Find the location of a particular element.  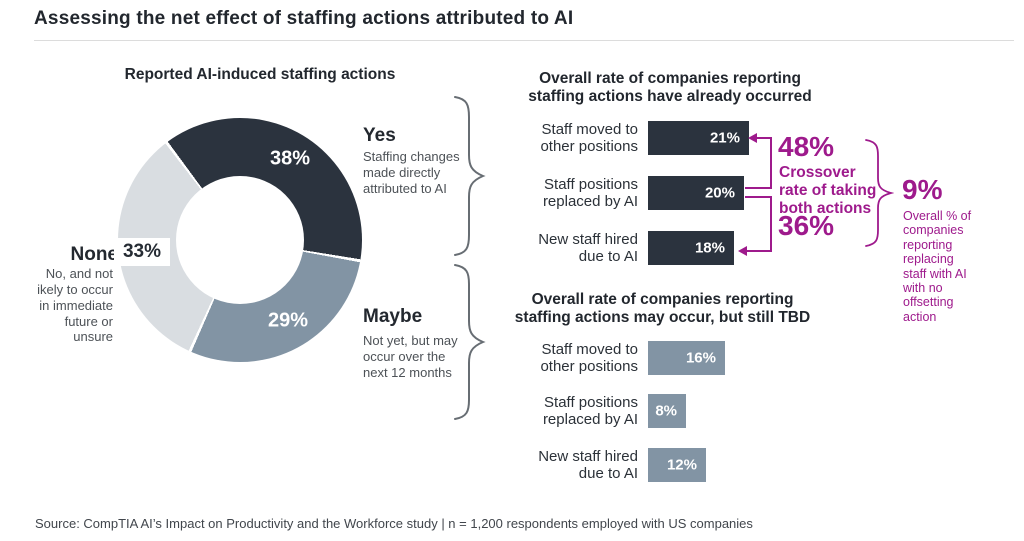

title-divider is located at coordinates (524, 40).